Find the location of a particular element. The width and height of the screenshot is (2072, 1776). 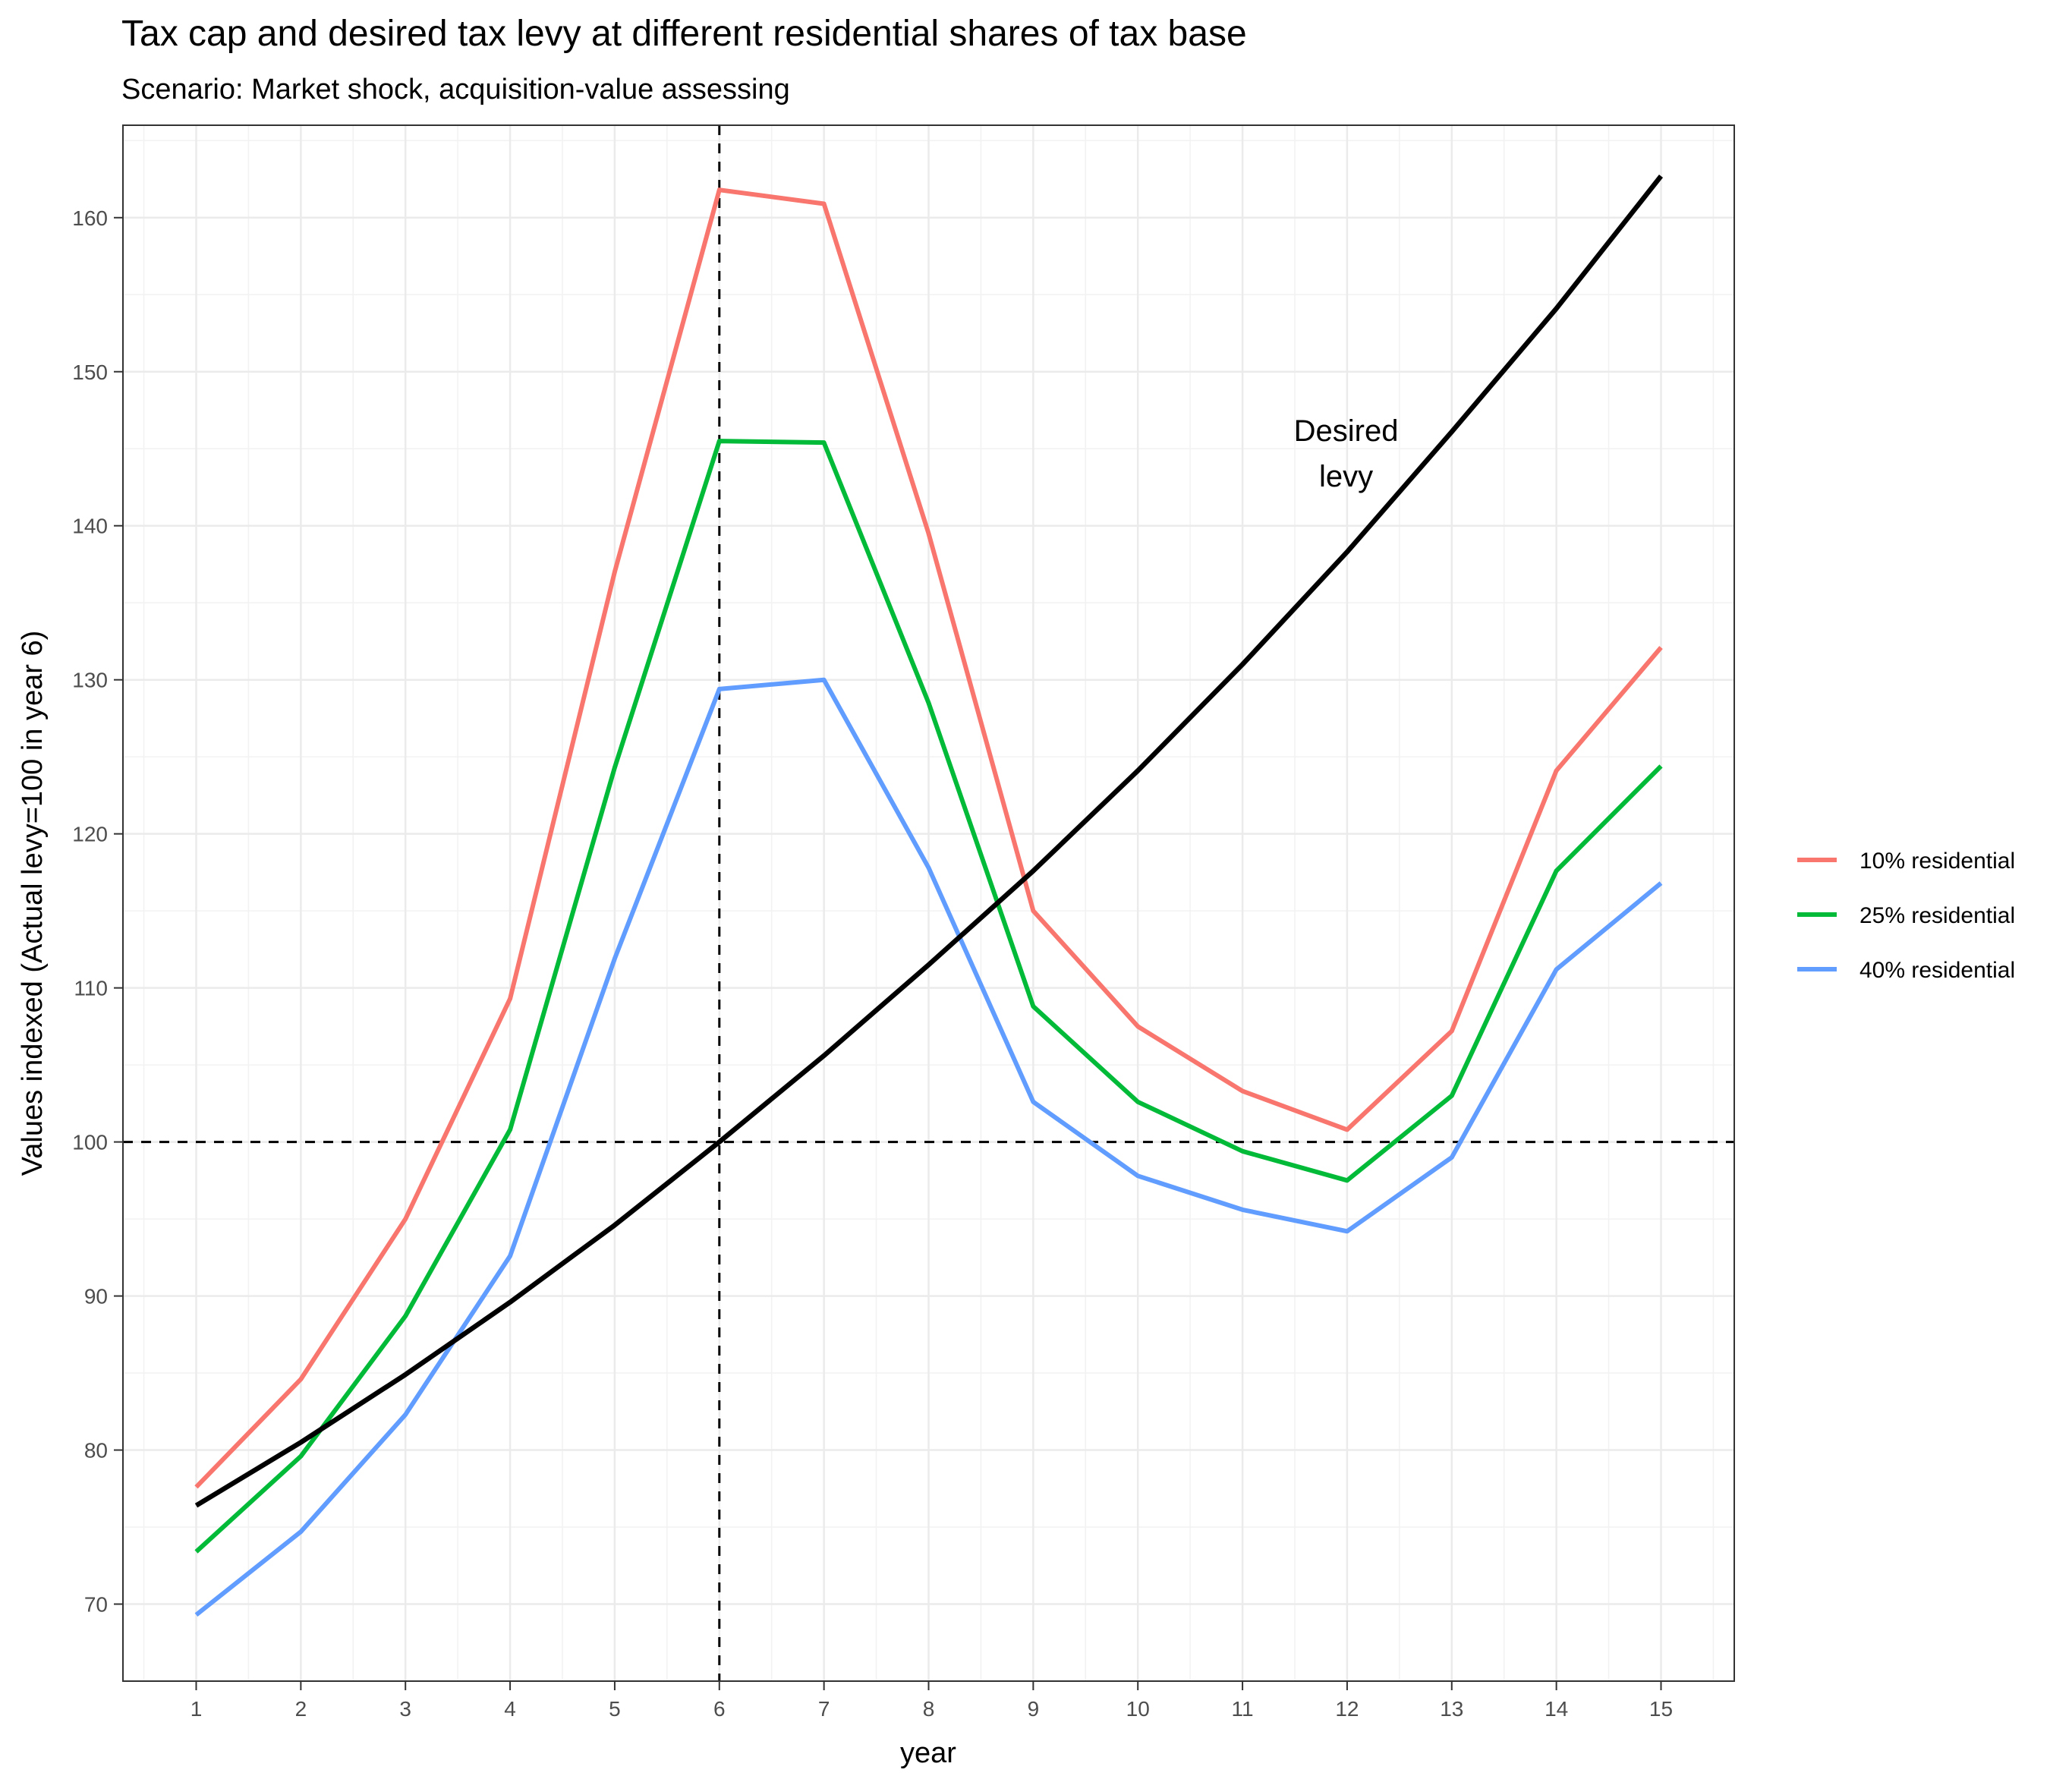

annotation-text: Desired is located at coordinates (1346, 431).